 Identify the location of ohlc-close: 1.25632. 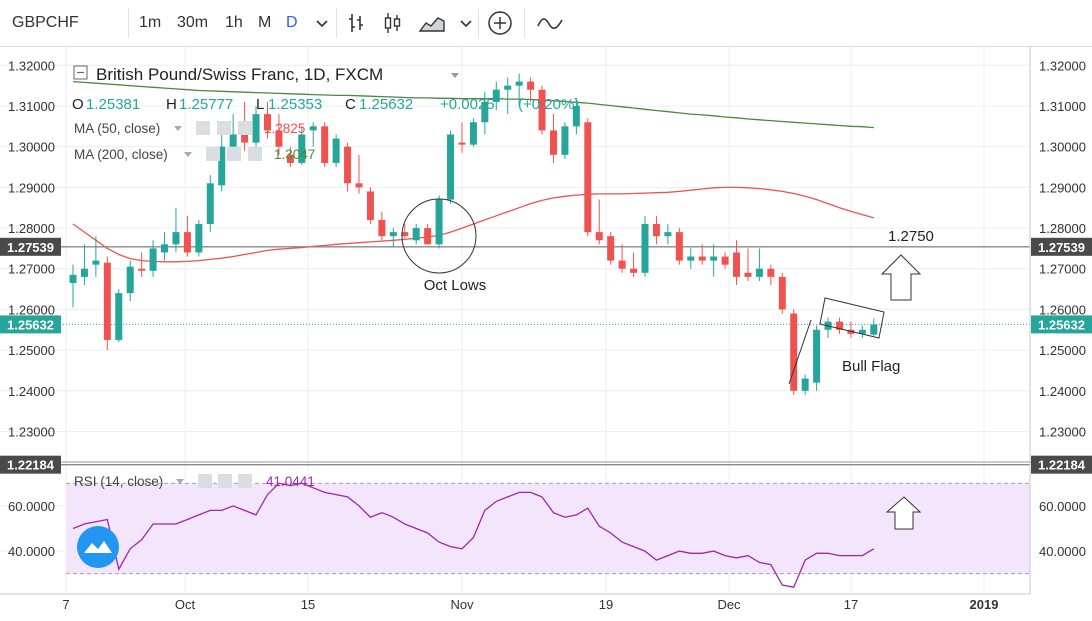
(386, 104).